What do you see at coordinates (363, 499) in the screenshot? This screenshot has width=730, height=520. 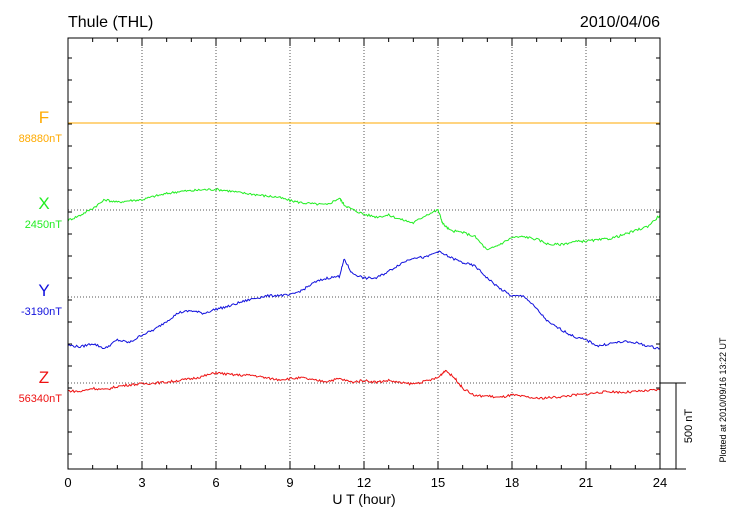 I see `x-axis-label: U T (hour)` at bounding box center [363, 499].